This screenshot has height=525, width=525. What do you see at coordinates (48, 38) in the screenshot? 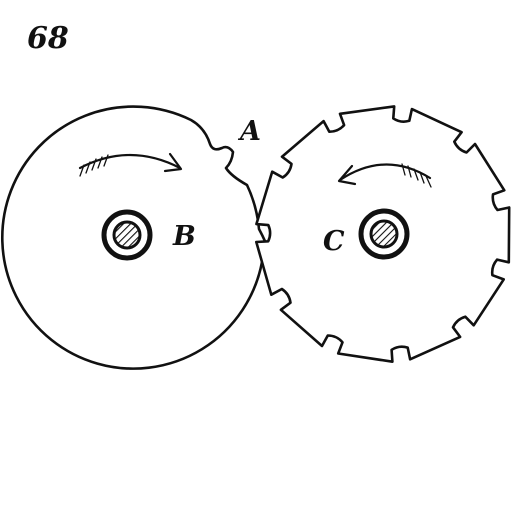
I see `figure-number: 68` at bounding box center [48, 38].